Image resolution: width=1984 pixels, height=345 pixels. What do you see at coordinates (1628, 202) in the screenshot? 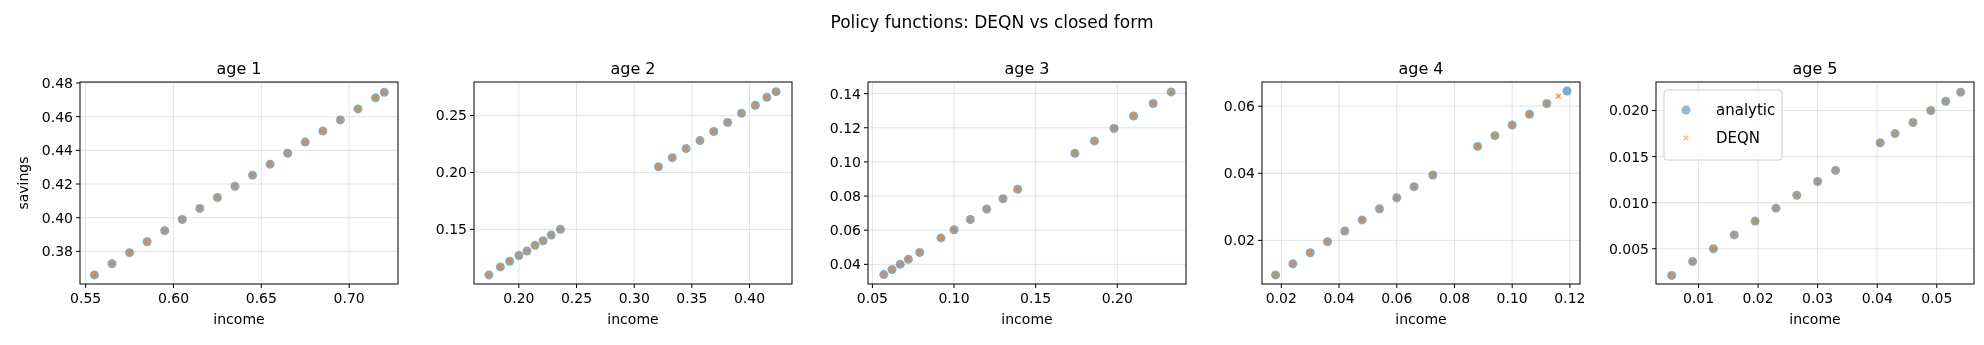
I see `y-tick-label: 0.010` at bounding box center [1628, 202].